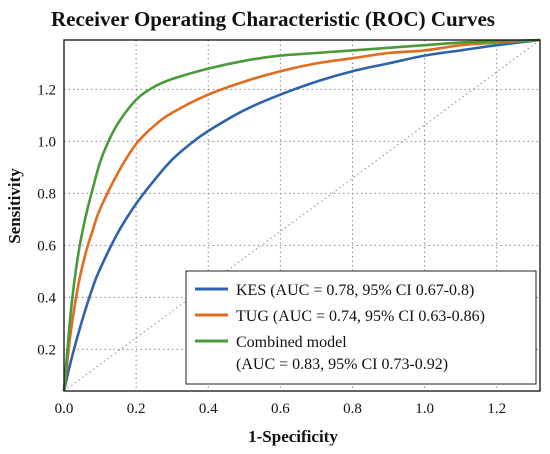 The width and height of the screenshot is (550, 454). Describe the element at coordinates (136, 409) in the screenshot. I see `x-tick-label: 0.2` at that location.